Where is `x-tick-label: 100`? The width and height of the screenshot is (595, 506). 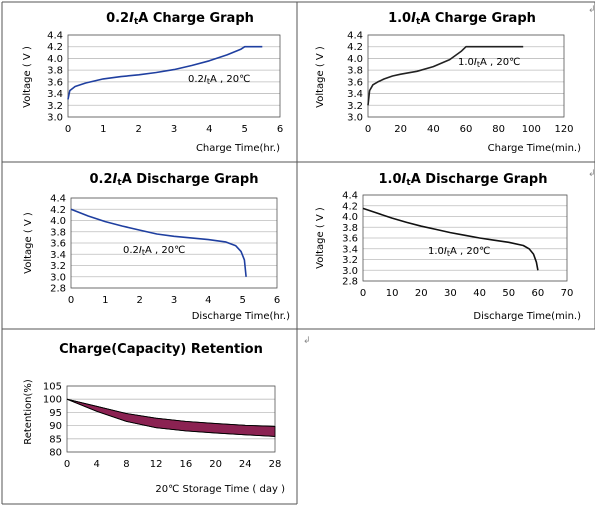 x-tick-label: 100 is located at coordinates (531, 129).